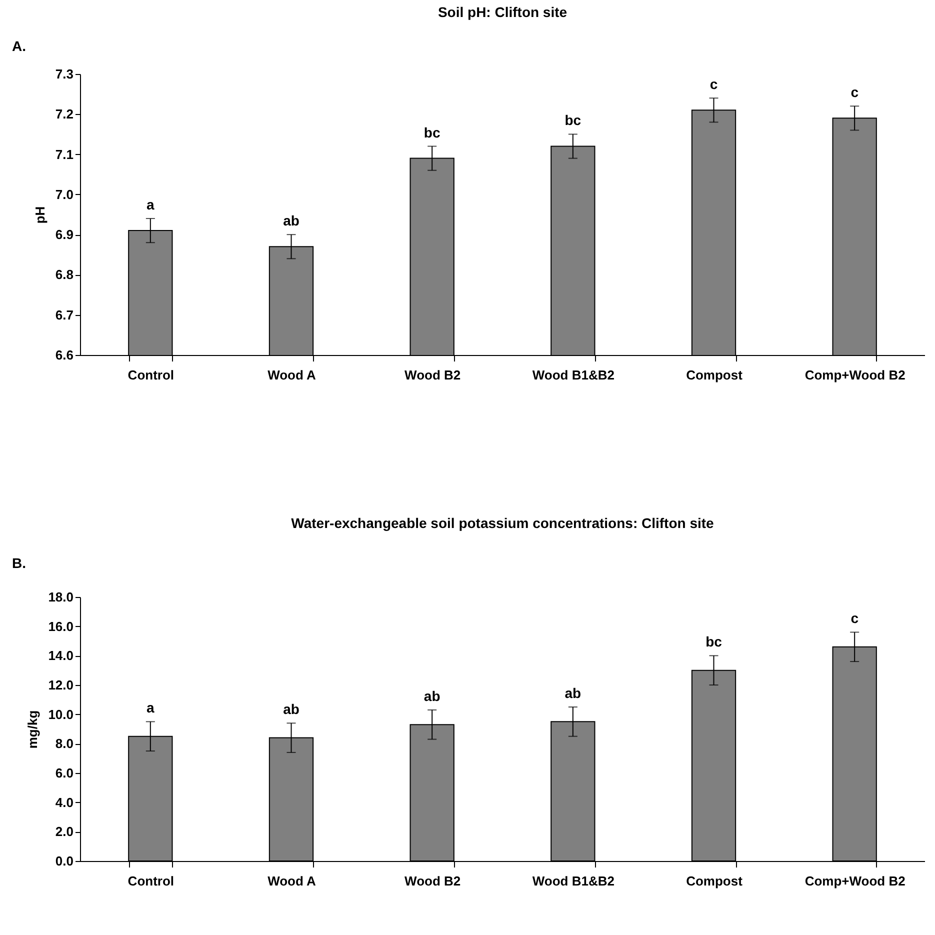 Image resolution: width=935 pixels, height=935 pixels. What do you see at coordinates (64, 802) in the screenshot?
I see `y-tick-label: 4.0` at bounding box center [64, 802].